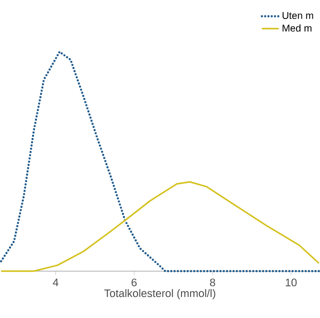  I want to click on x-tick-label: 8, so click(213, 282).